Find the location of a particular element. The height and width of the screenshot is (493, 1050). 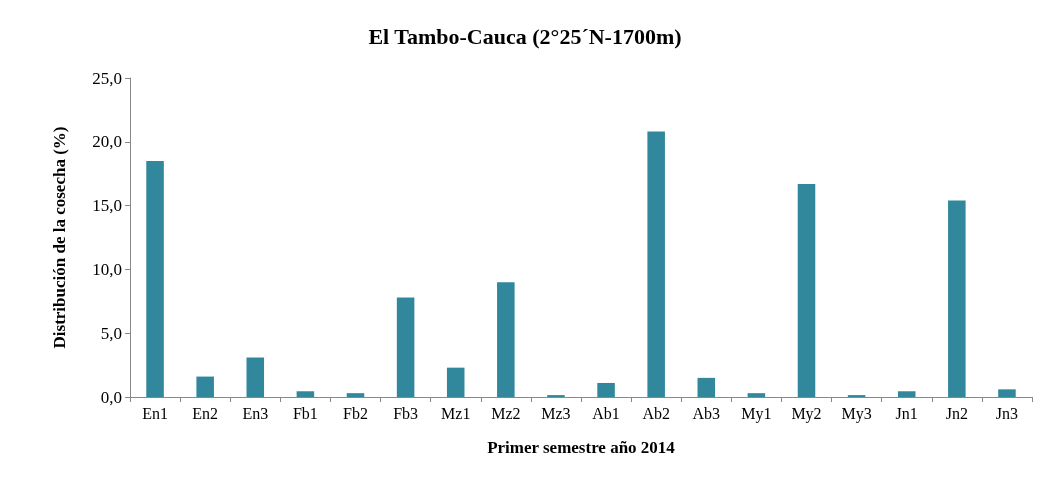

x-tick-label: Ab2 is located at coordinates (656, 413).